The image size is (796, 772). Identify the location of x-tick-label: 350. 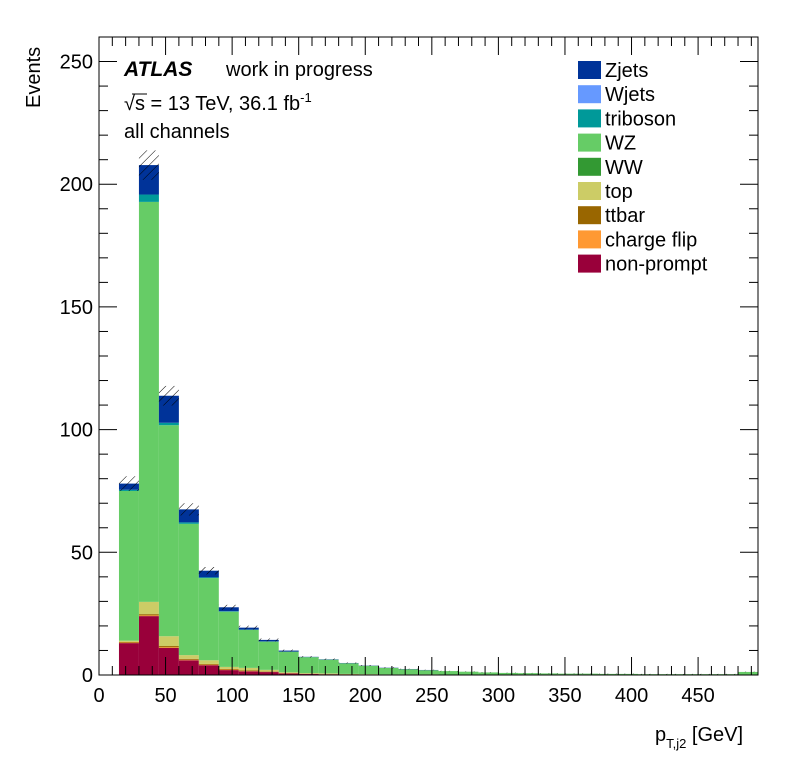
(564, 696).